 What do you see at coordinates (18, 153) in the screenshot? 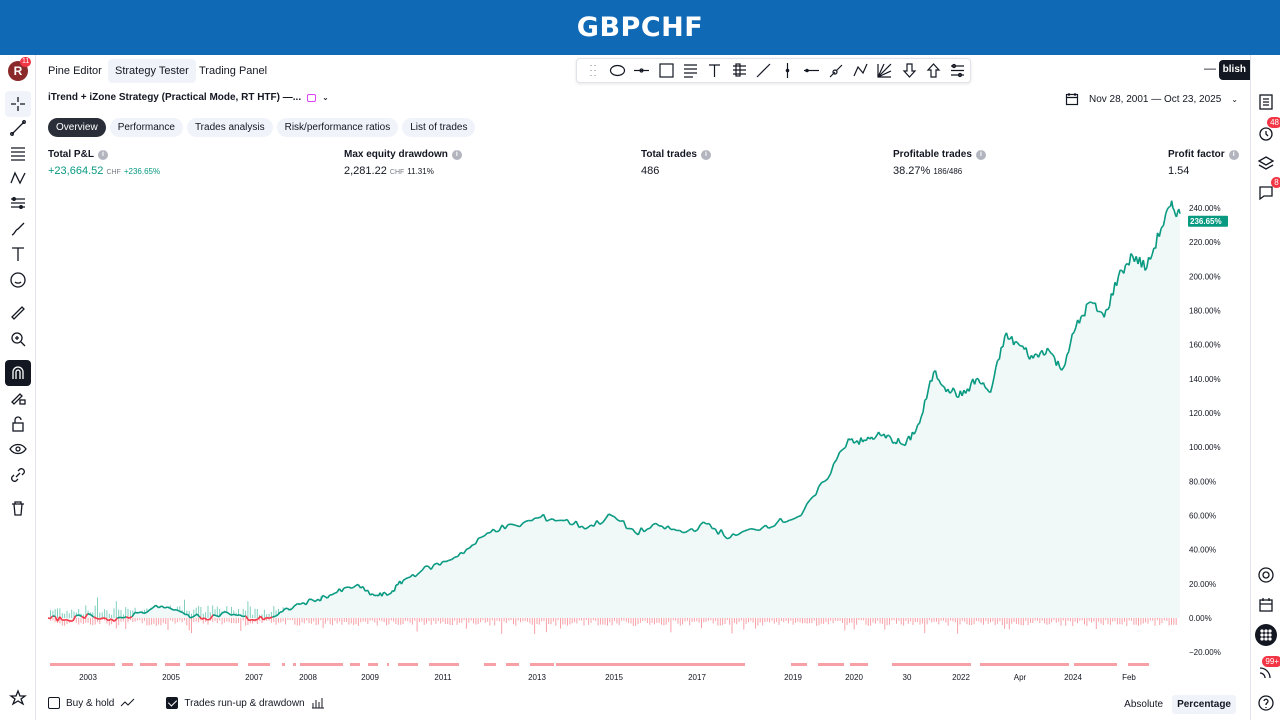
I see `fib-retracement-icon` at bounding box center [18, 153].